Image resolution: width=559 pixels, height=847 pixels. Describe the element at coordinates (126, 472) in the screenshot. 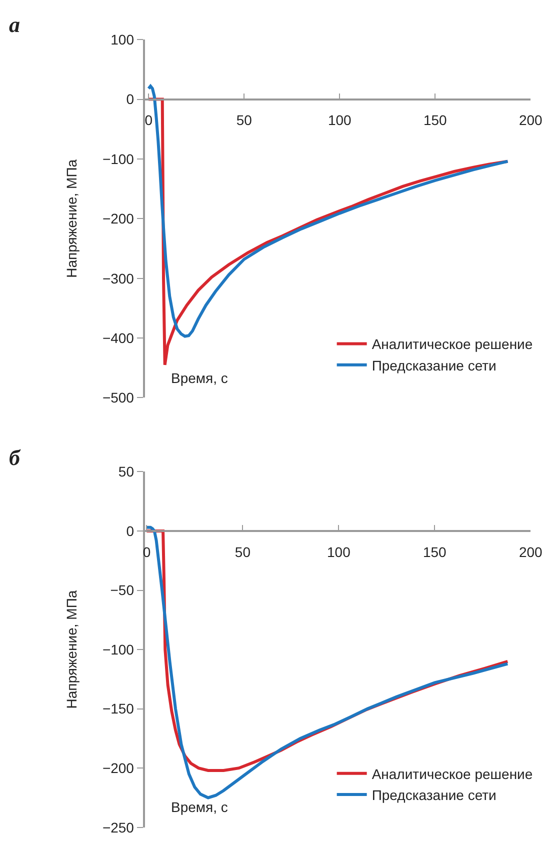

I see `y-tick-label: 50` at that location.